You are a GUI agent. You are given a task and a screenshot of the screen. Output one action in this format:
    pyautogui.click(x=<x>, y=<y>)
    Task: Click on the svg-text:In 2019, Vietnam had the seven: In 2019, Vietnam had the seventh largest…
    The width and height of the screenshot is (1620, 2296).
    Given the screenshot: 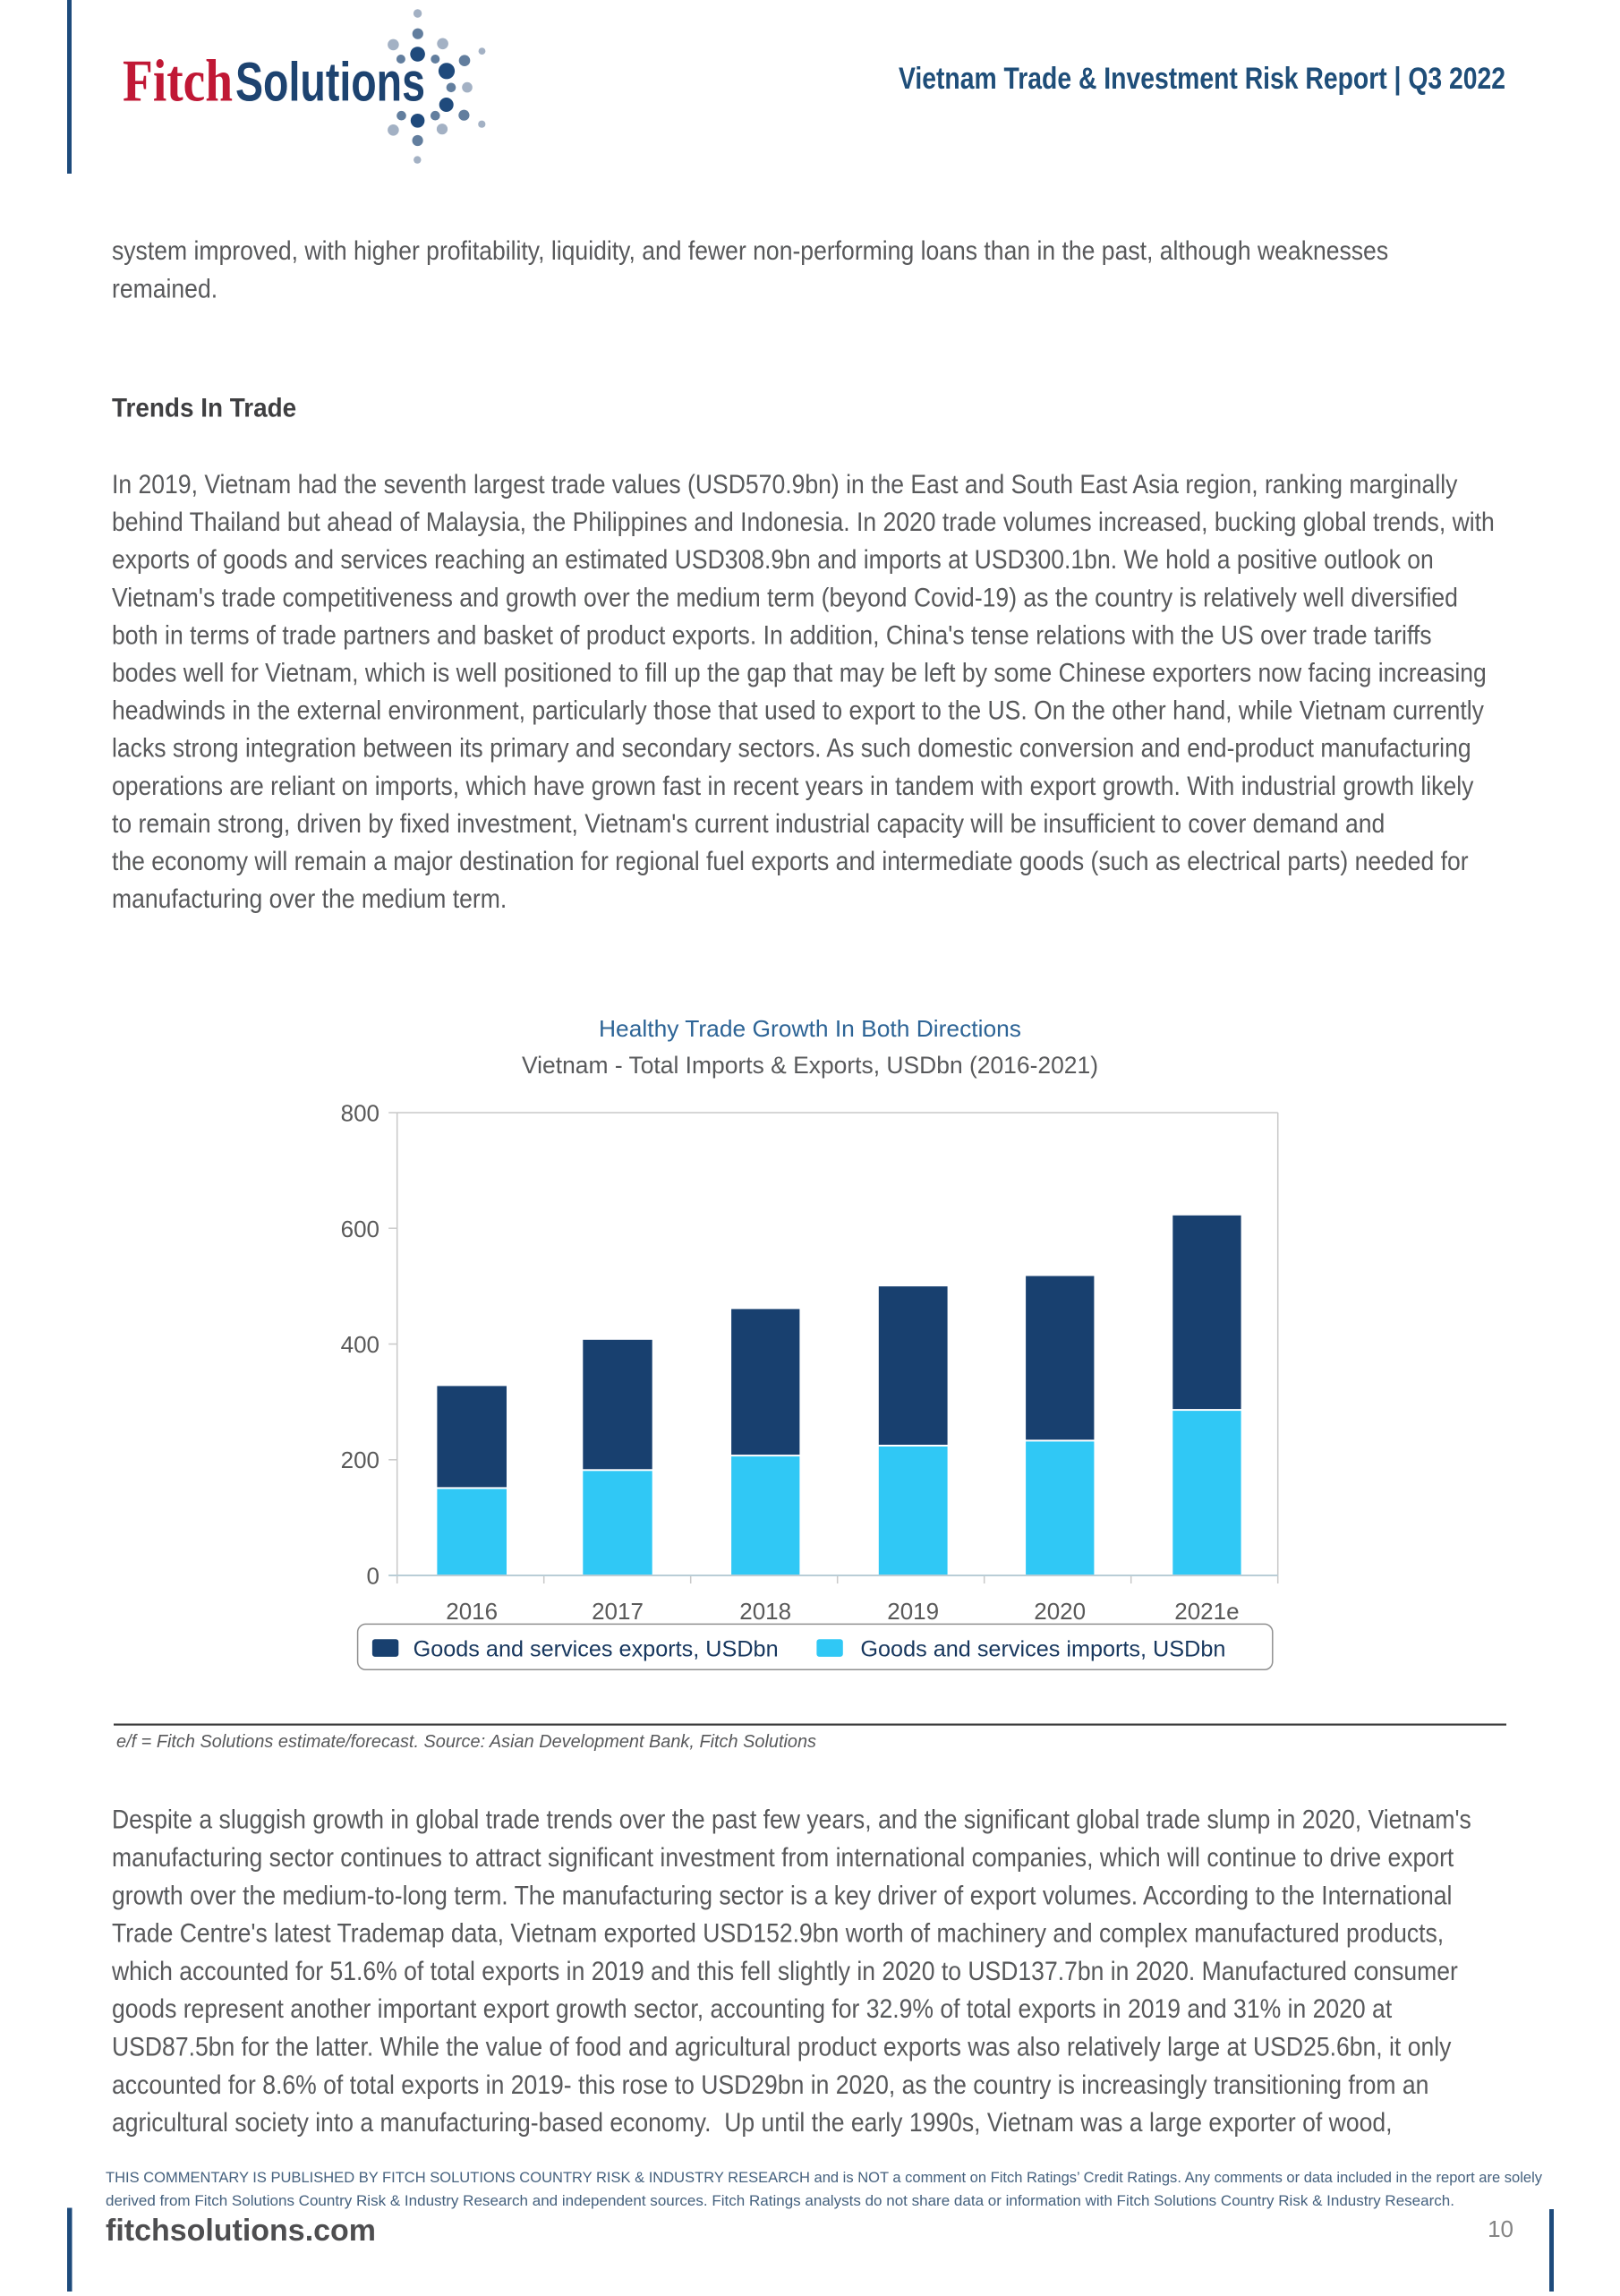 What is the action you would take?
    pyautogui.click(x=785, y=484)
    